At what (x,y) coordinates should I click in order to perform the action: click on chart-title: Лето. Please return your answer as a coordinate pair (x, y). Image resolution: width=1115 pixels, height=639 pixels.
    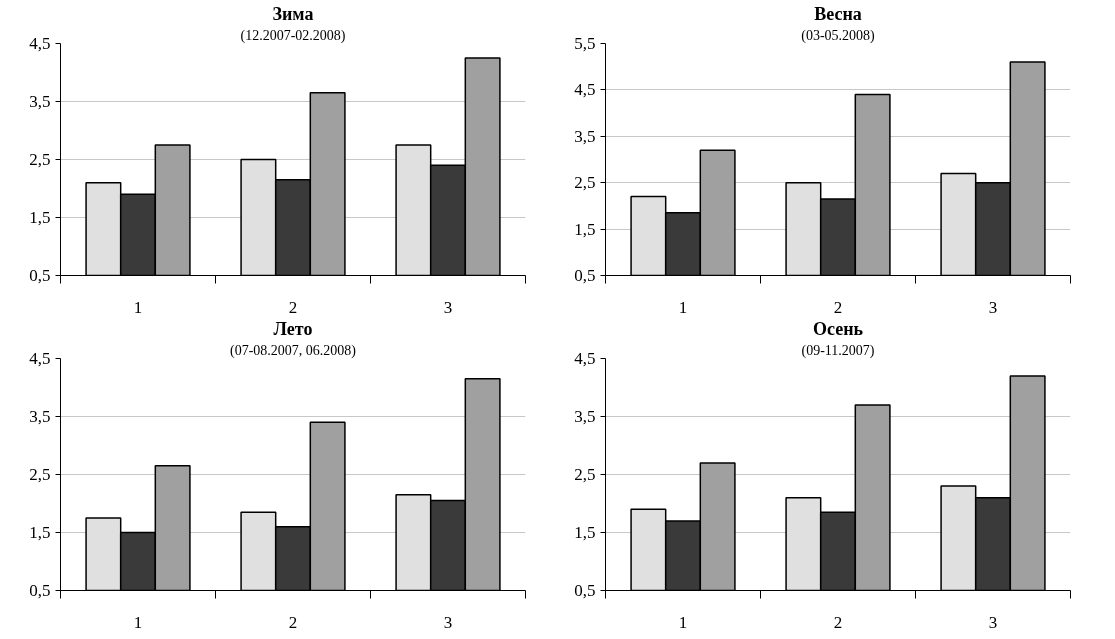
    Looking at the image, I should click on (293, 328).